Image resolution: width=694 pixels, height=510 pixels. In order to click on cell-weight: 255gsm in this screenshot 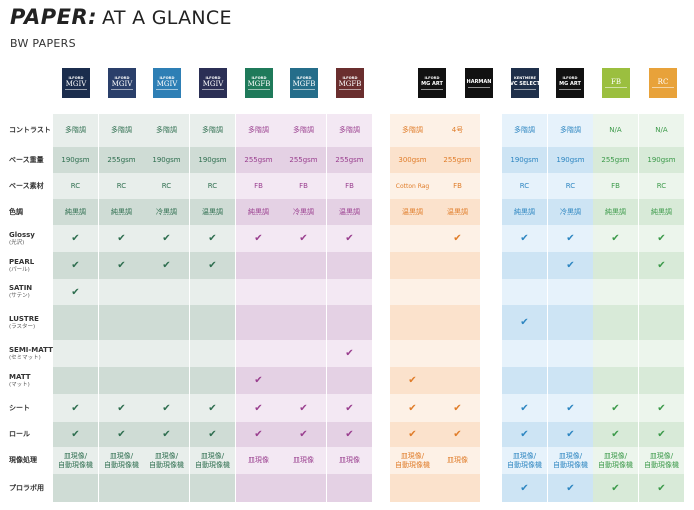, I will do `click(457, 160)`.